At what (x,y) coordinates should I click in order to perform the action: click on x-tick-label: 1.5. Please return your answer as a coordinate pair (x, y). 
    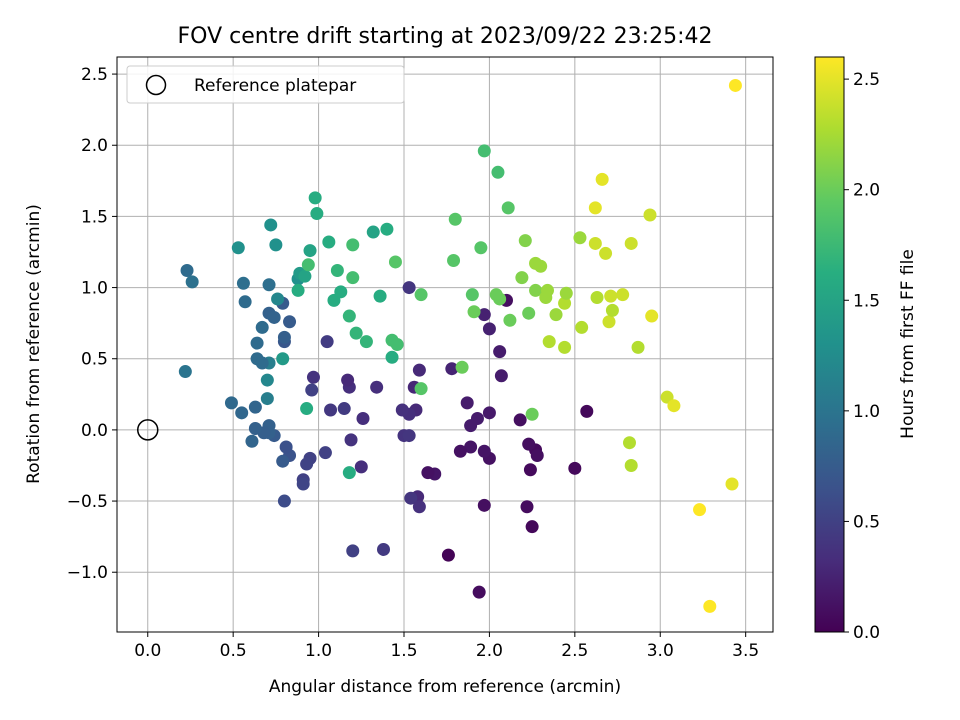
    Looking at the image, I should click on (403, 651).